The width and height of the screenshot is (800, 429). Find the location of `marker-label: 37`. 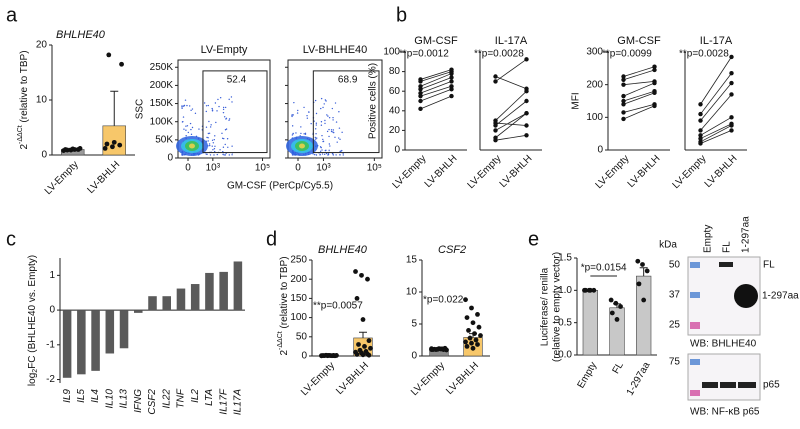

marker-label: 37 is located at coordinates (675, 295).